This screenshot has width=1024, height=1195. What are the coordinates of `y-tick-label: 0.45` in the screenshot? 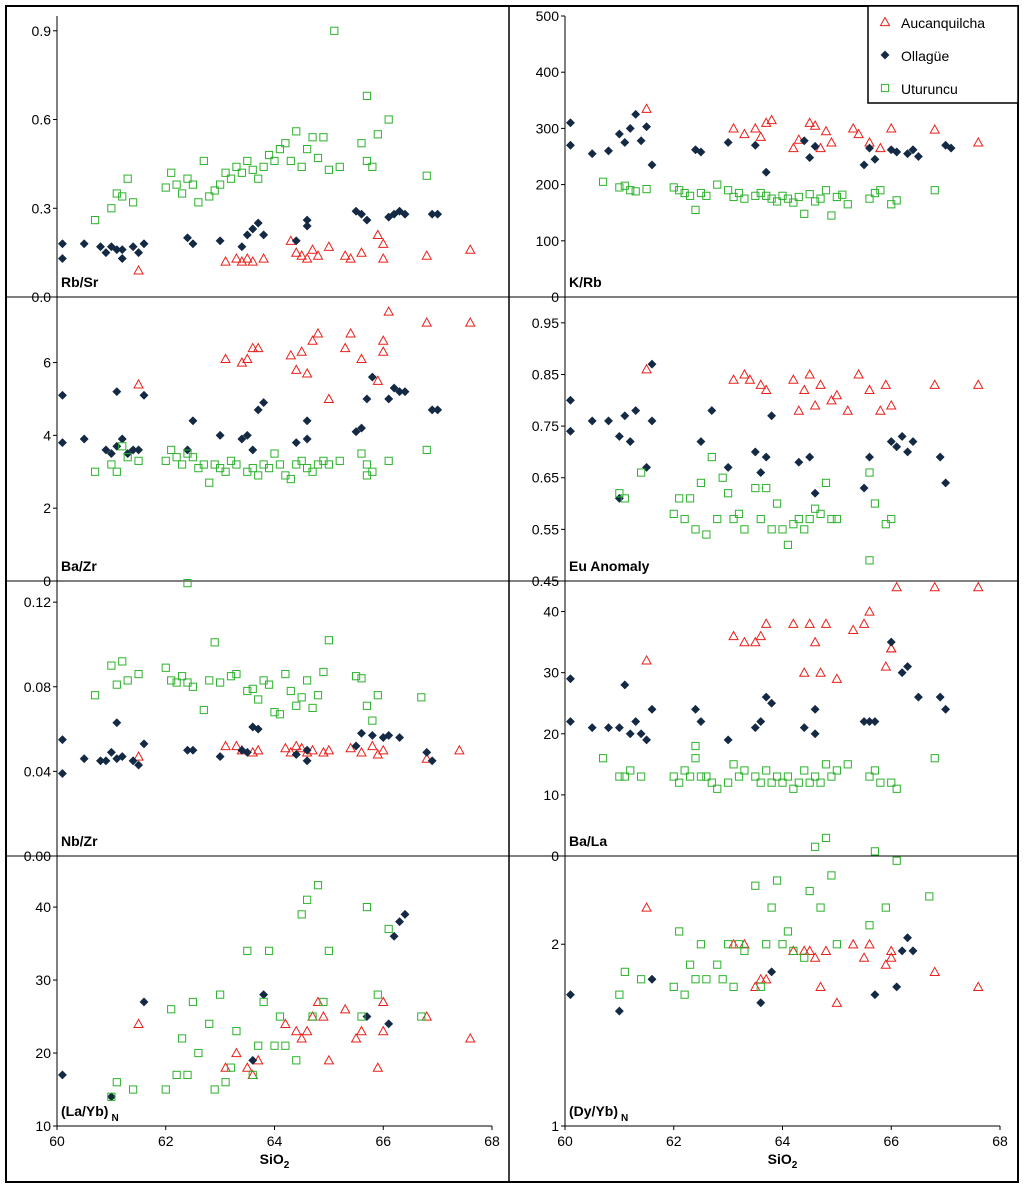 It's located at (545, 581).